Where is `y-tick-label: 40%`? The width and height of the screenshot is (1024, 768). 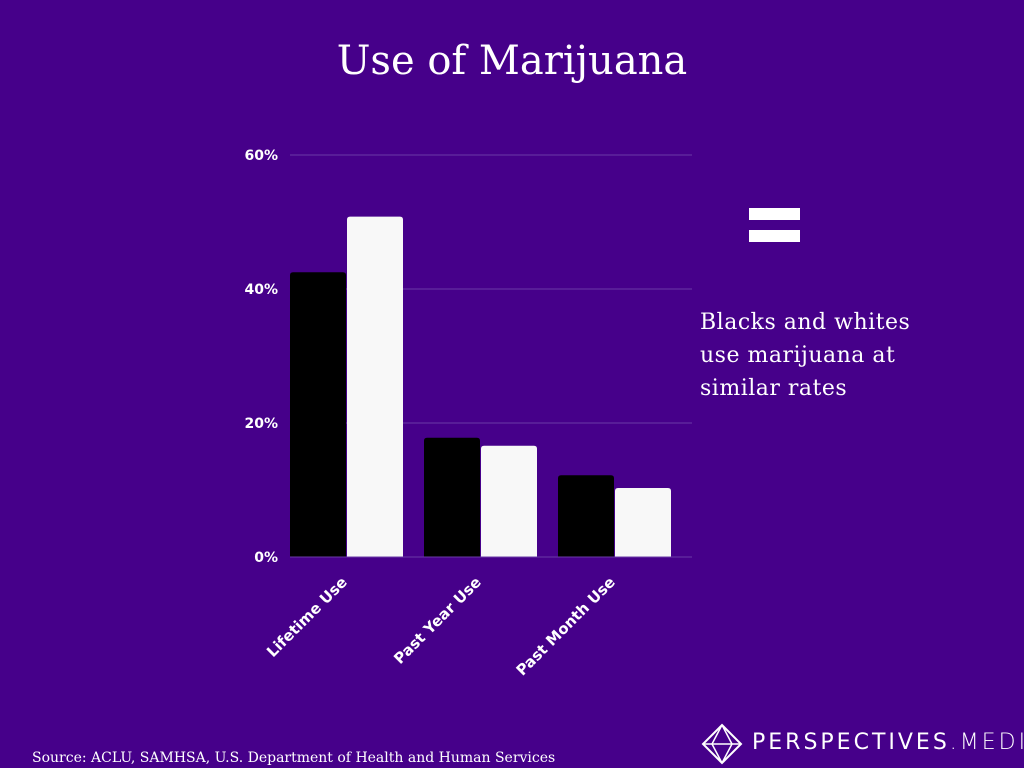
y-tick-label: 40% is located at coordinates (261, 290).